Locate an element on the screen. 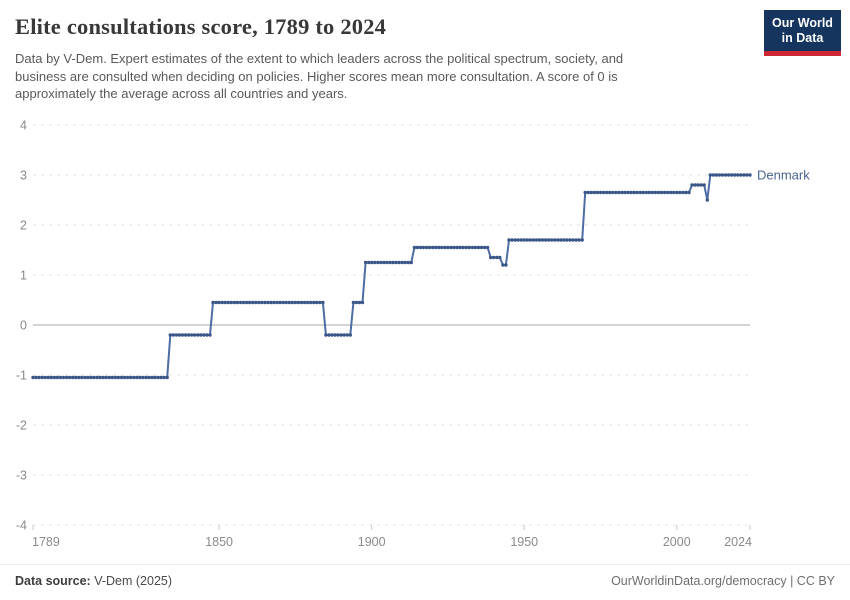  owid-logo: Our World in Data is located at coordinates (802, 33).